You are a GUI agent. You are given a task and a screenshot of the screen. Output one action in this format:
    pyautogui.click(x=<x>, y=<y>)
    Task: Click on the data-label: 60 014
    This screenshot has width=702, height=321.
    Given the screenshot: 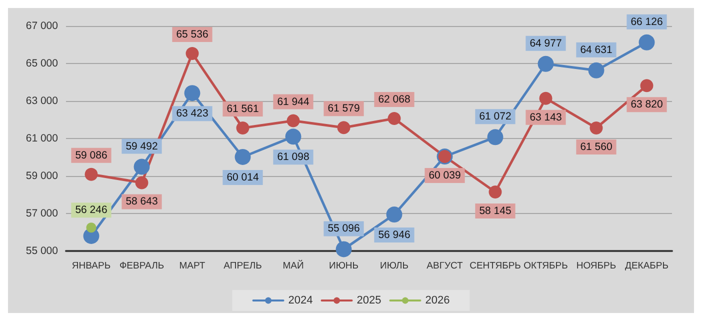 What is the action you would take?
    pyautogui.click(x=242, y=177)
    